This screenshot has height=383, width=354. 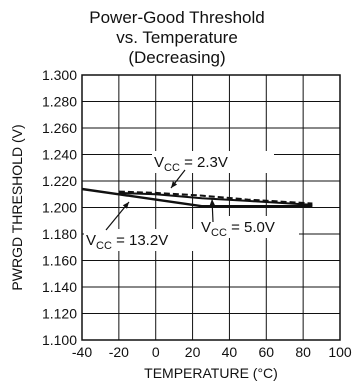 I want to click on y-tick-label: 1.140, so click(x=59, y=287).